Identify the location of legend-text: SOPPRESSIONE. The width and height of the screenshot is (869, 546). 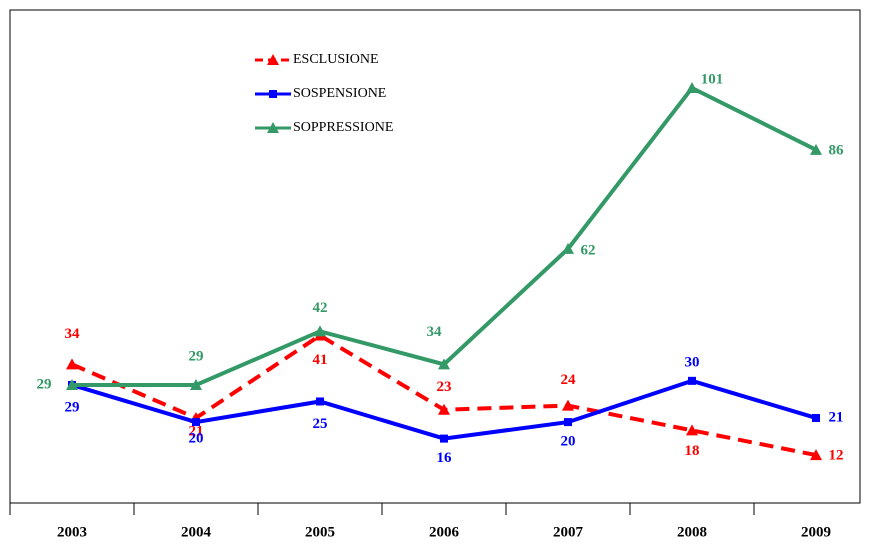
(343, 127).